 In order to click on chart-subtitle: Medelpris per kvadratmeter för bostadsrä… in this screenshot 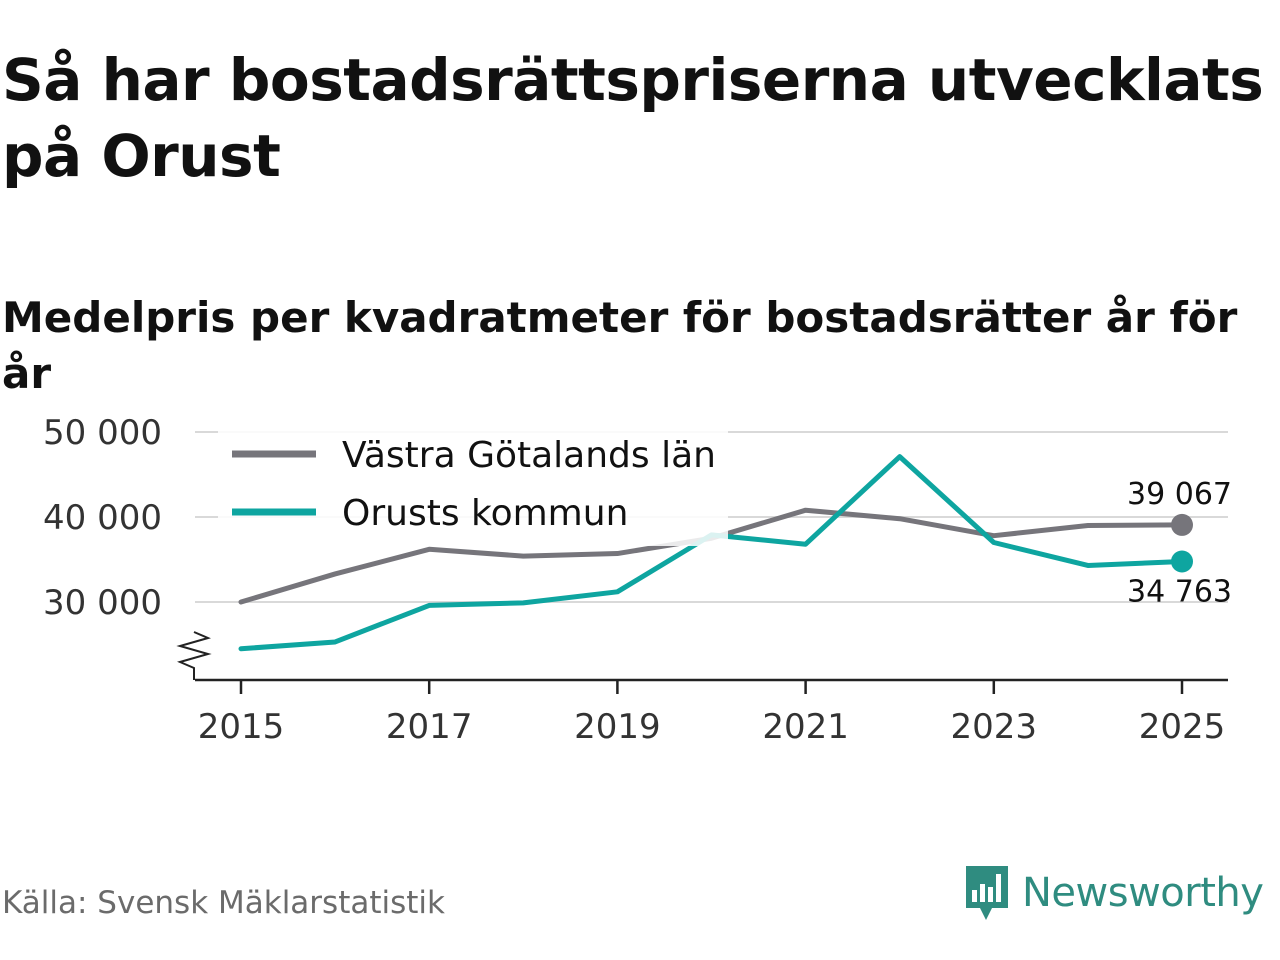, I will do `click(620, 345)`.